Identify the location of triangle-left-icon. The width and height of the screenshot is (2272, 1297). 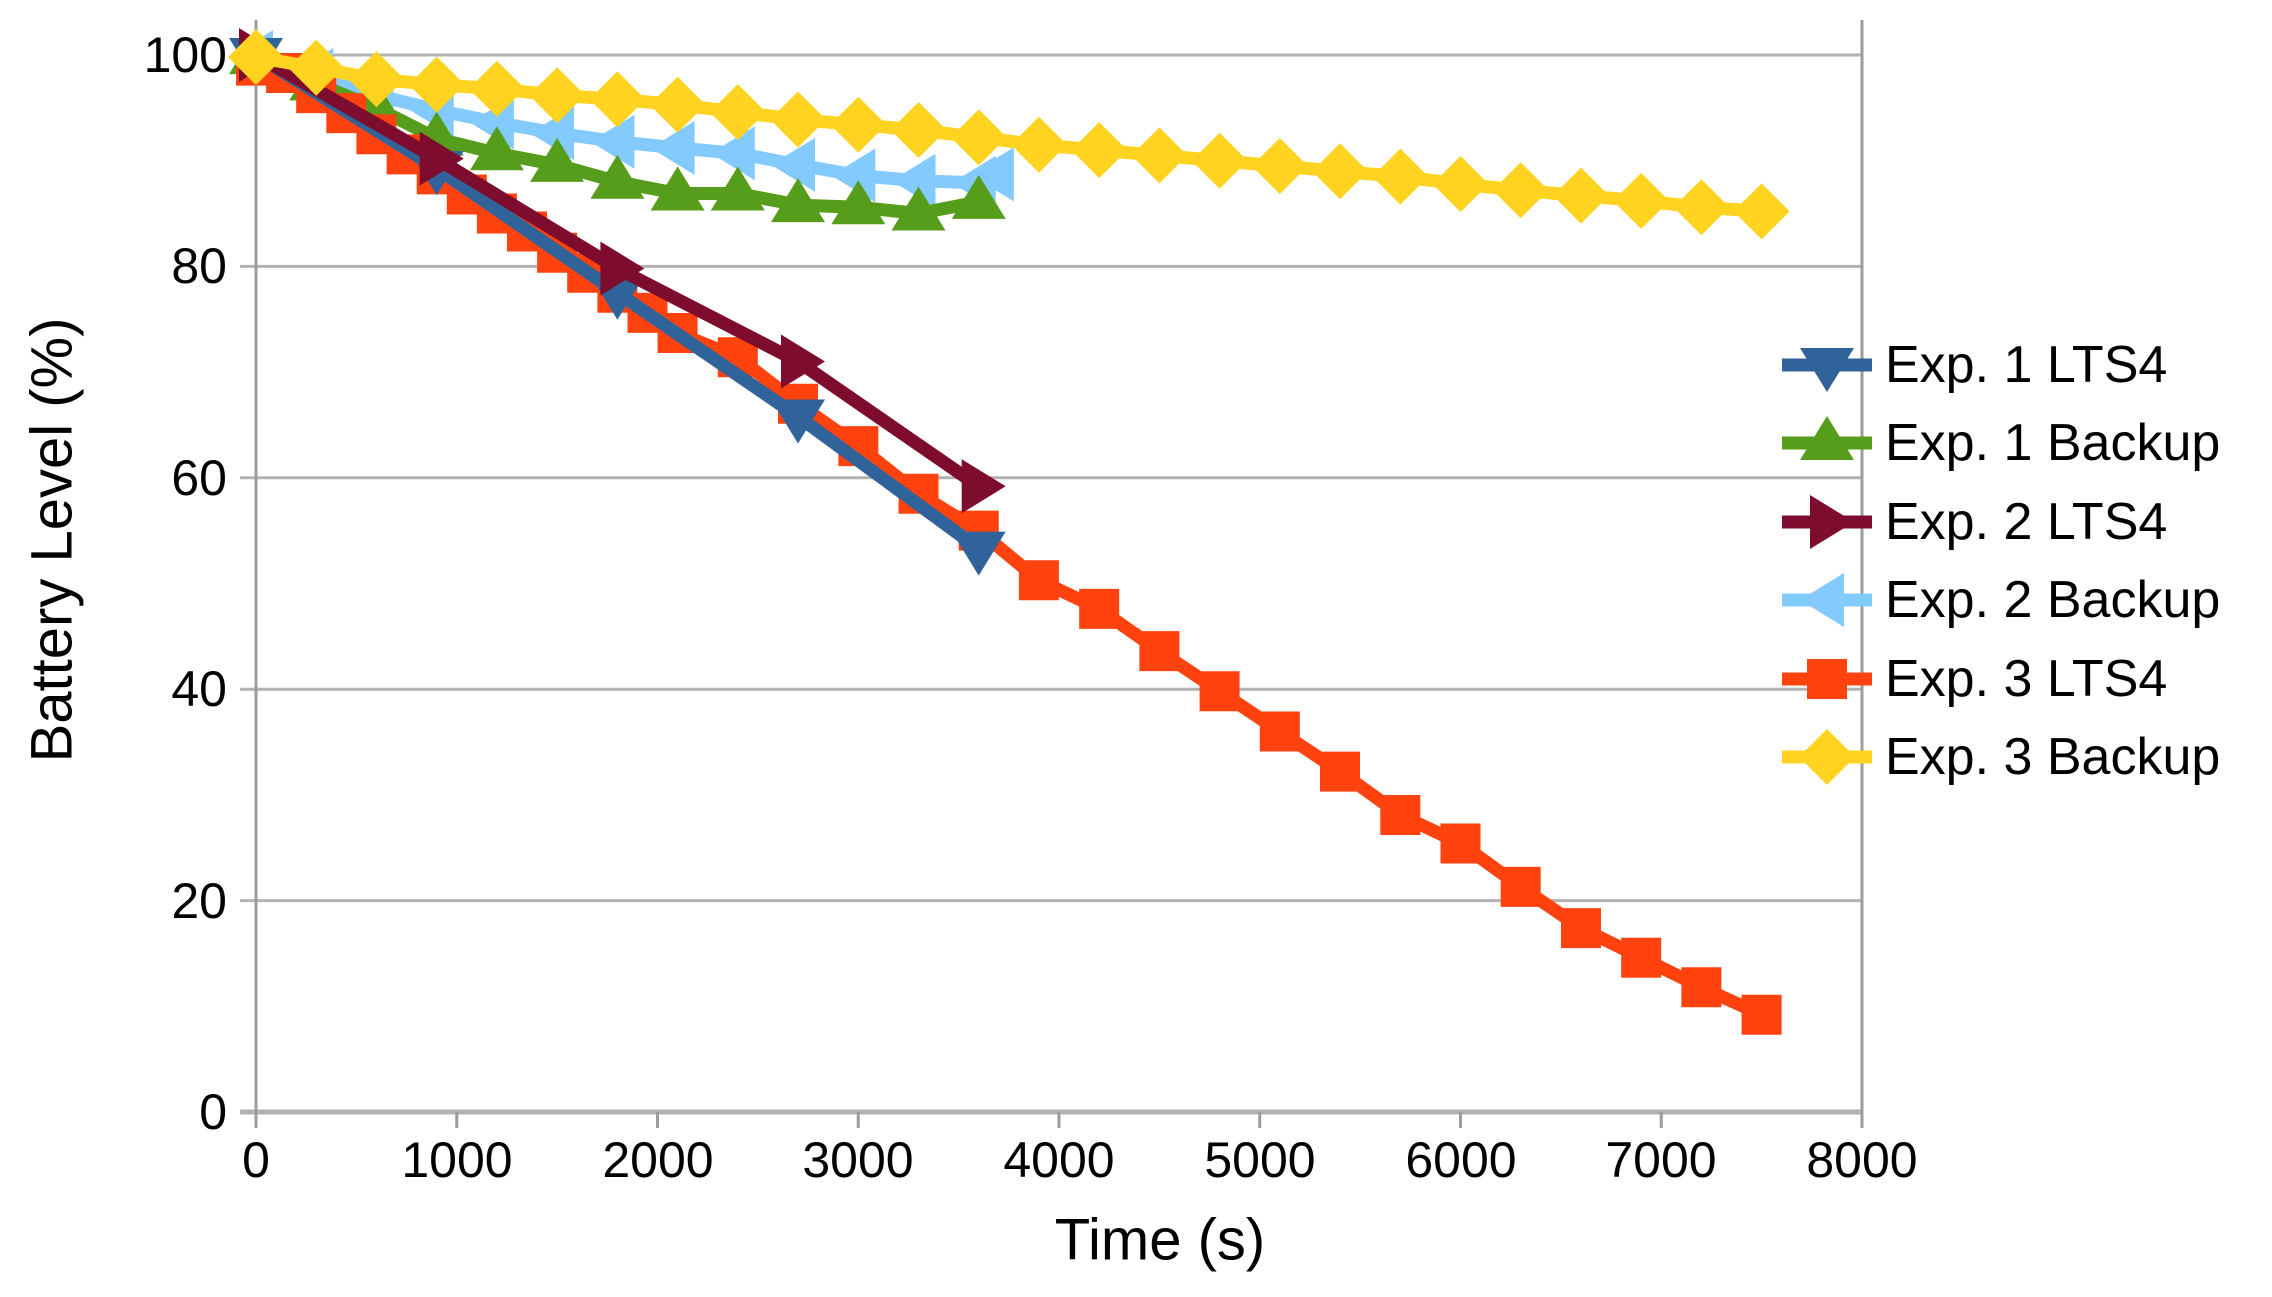
(1822, 600).